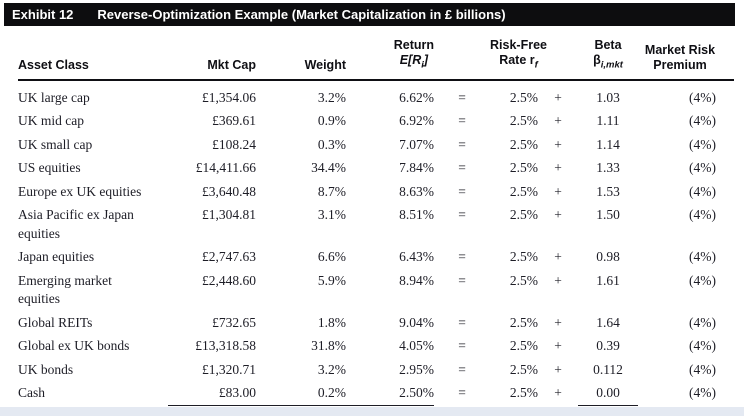 The width and height of the screenshot is (744, 416). I want to click on mkt-cap-cell: £2,747.63, so click(229, 256).